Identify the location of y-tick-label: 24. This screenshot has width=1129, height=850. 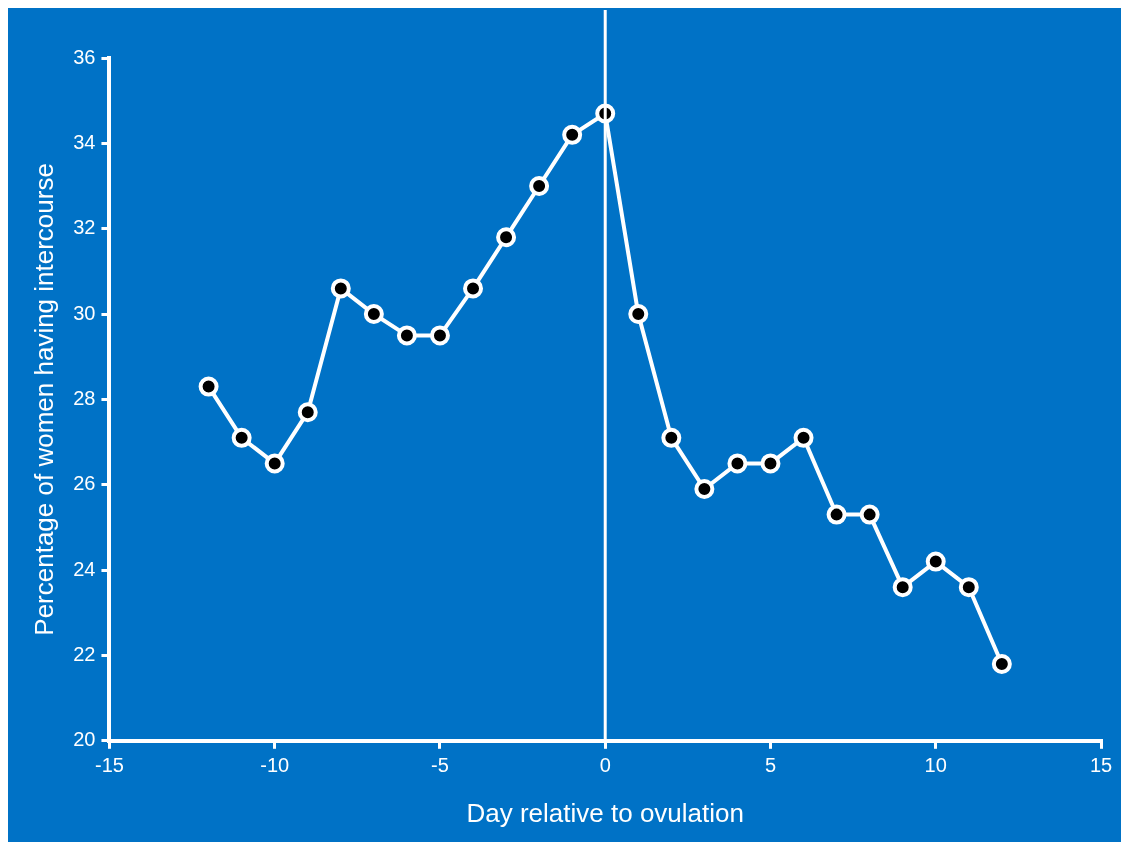
(84, 568).